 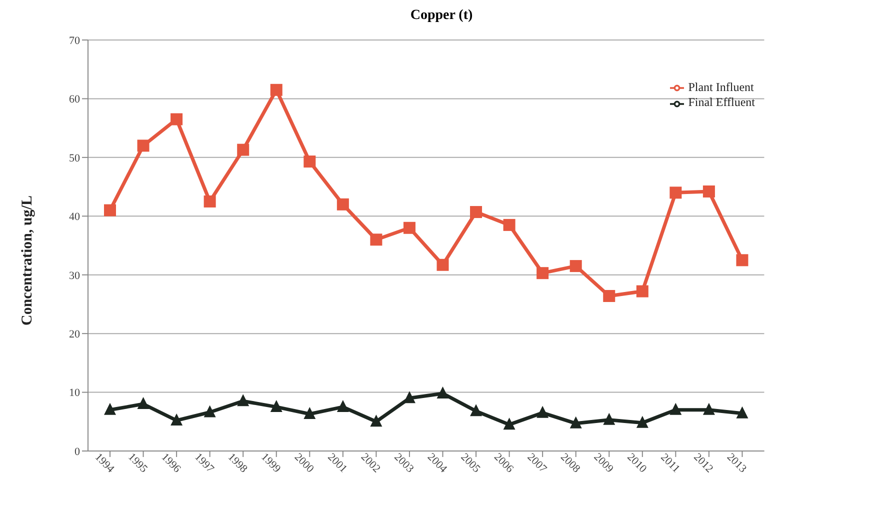 What do you see at coordinates (74, 334) in the screenshot?
I see `y-tick-label: 20` at bounding box center [74, 334].